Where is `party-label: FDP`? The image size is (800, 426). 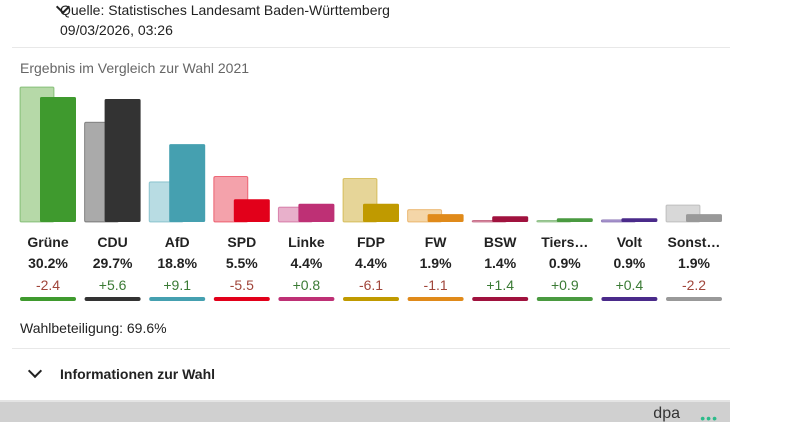
party-label: FDP is located at coordinates (371, 242).